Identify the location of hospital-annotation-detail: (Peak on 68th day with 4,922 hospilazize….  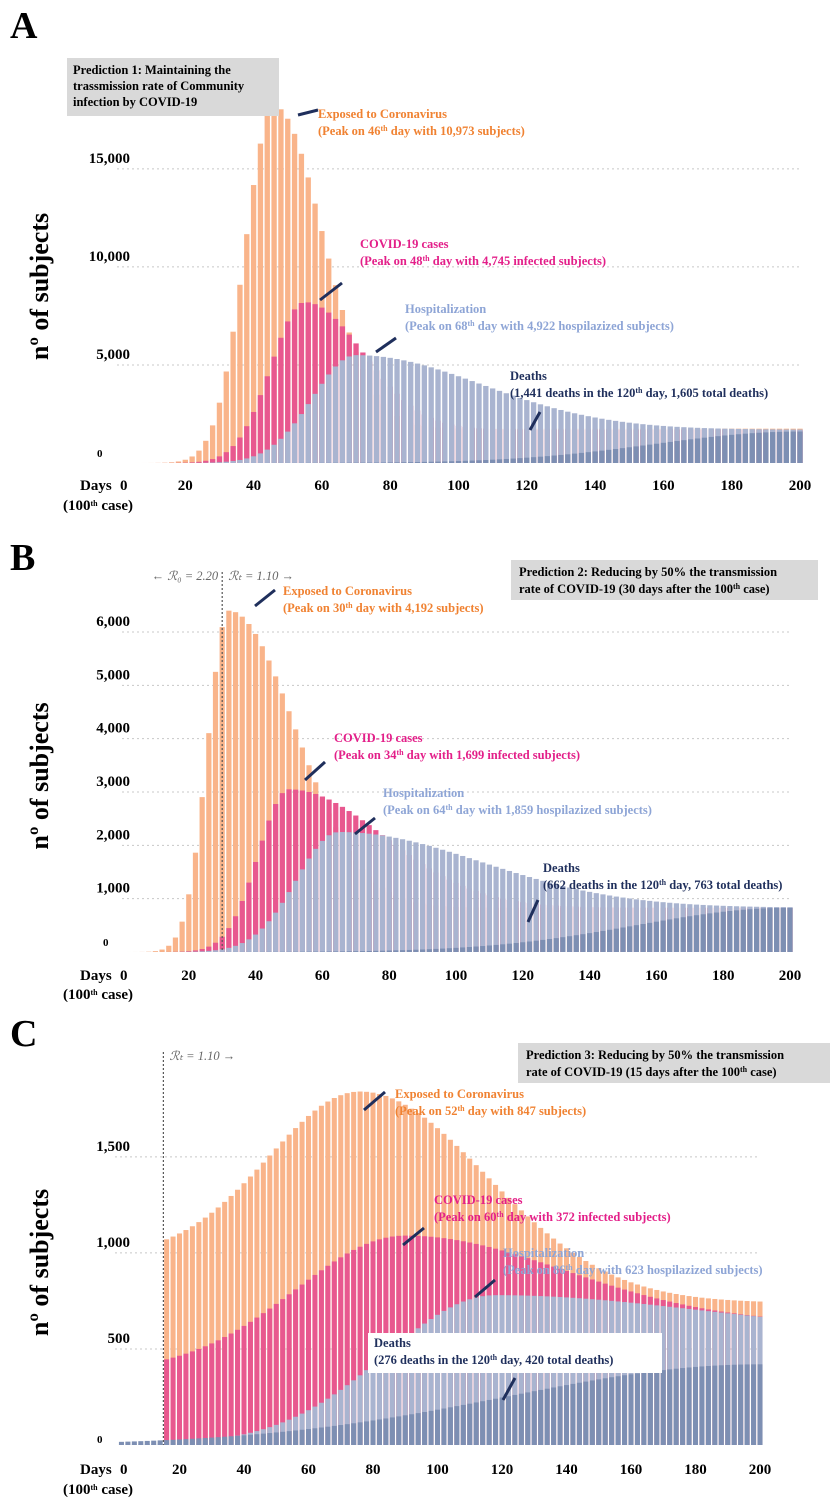
(539, 326).